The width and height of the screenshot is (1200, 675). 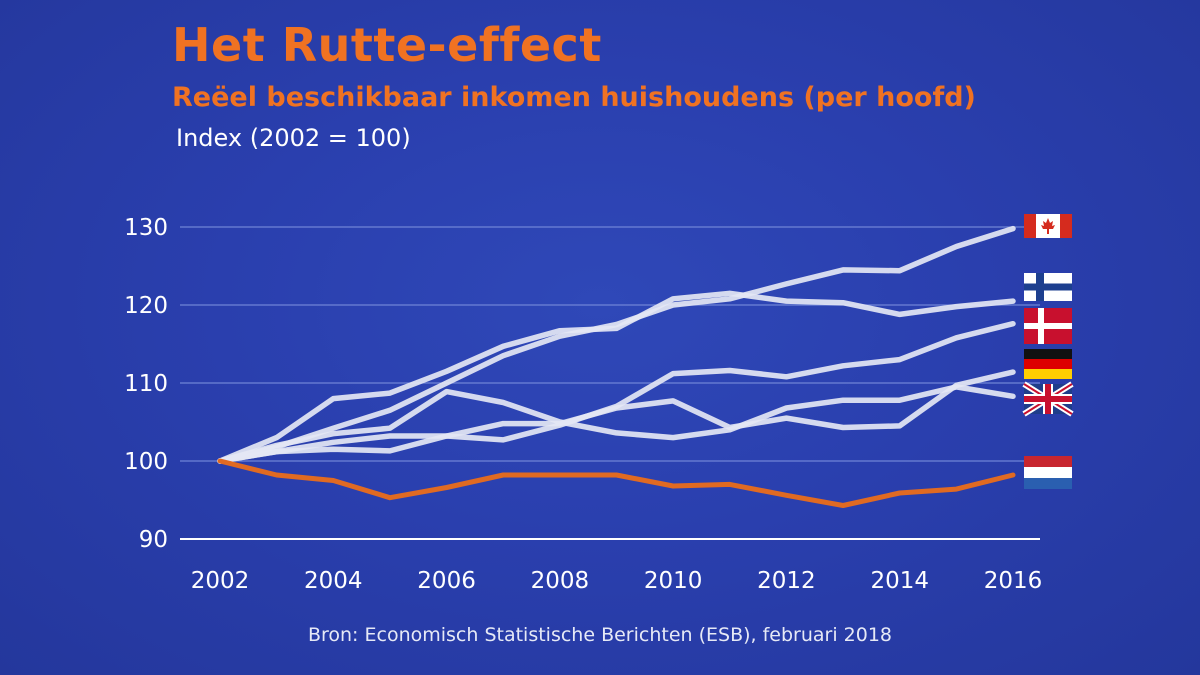 What do you see at coordinates (560, 581) in the screenshot?
I see `x-tick-label: 2008` at bounding box center [560, 581].